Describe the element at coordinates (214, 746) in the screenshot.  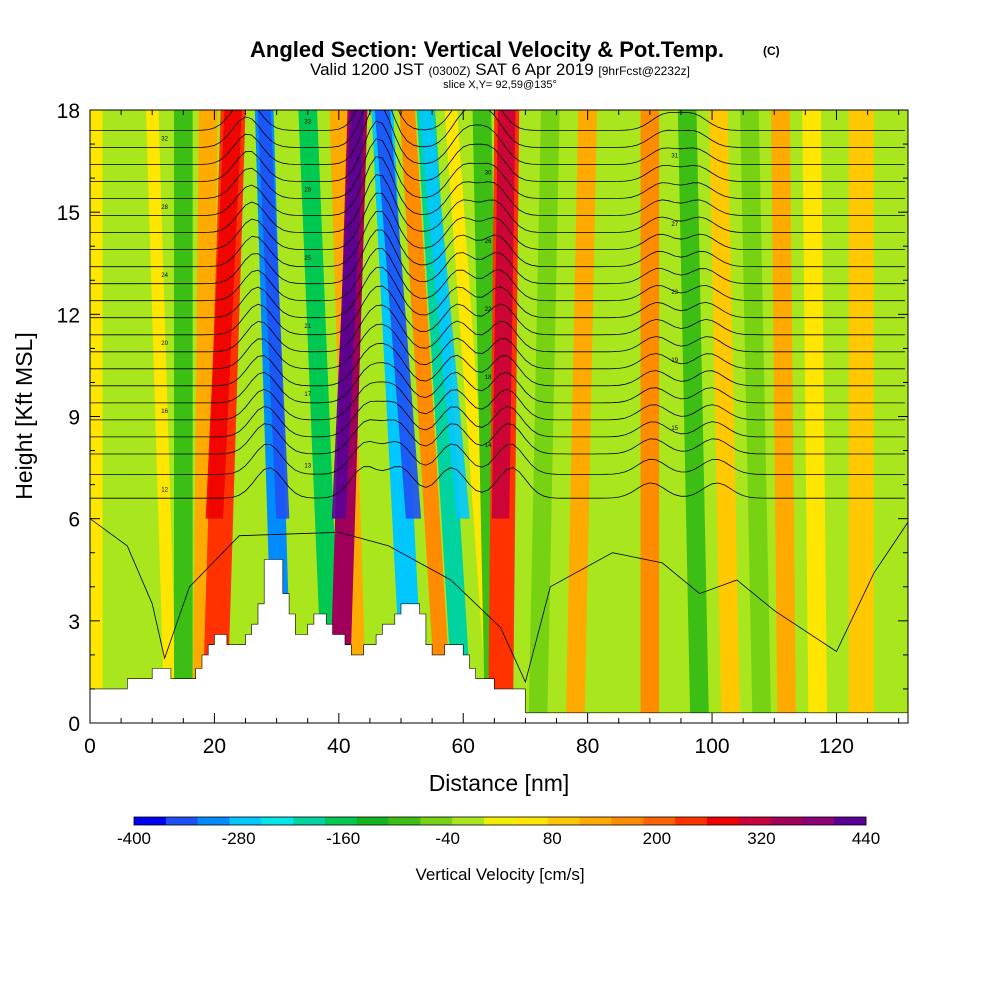
I see `x-tick-label: 20` at that location.